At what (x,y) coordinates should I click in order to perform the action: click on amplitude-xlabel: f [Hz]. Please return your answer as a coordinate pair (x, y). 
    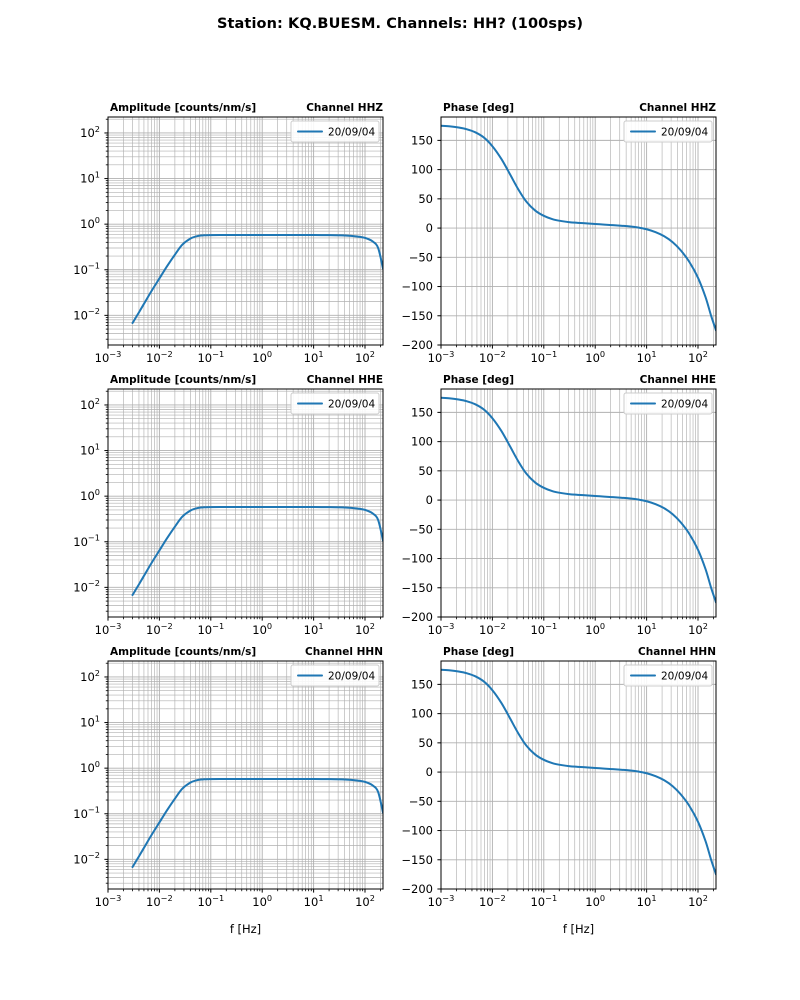
    Looking at the image, I should click on (245, 929).